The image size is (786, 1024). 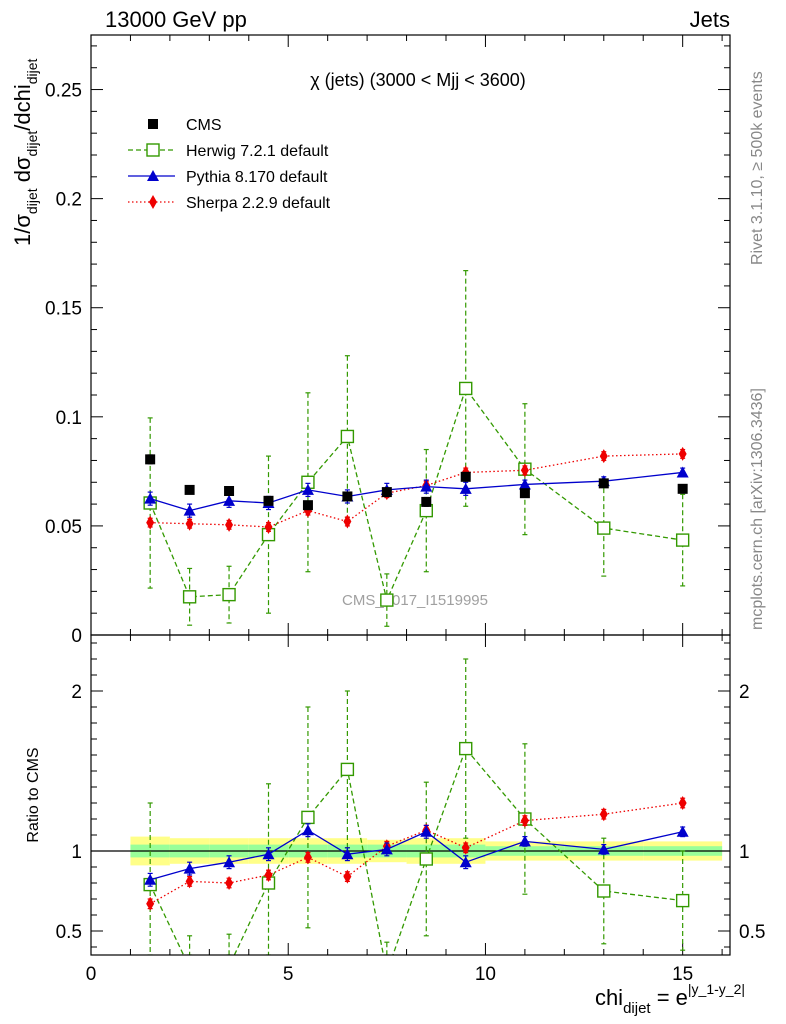 What do you see at coordinates (757, 509) in the screenshot?
I see `mcplots-label: mcplots.cern.ch [arXiv:1306.3436]` at bounding box center [757, 509].